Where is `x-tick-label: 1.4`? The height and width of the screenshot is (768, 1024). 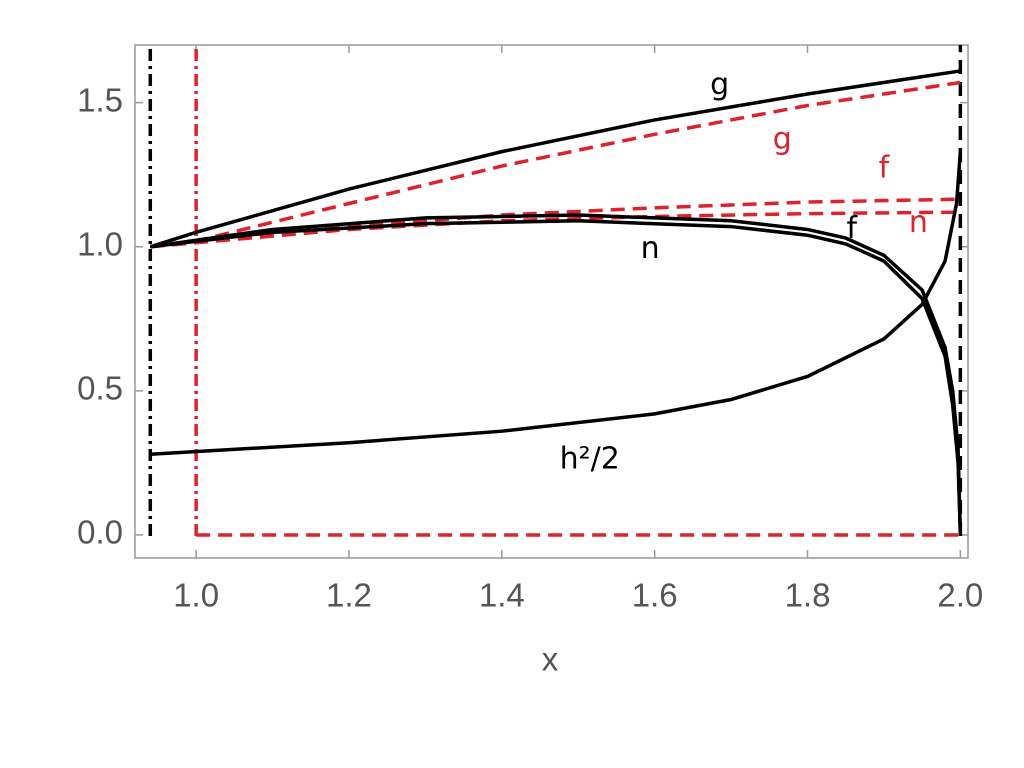 x-tick-label: 1.4 is located at coordinates (502, 595).